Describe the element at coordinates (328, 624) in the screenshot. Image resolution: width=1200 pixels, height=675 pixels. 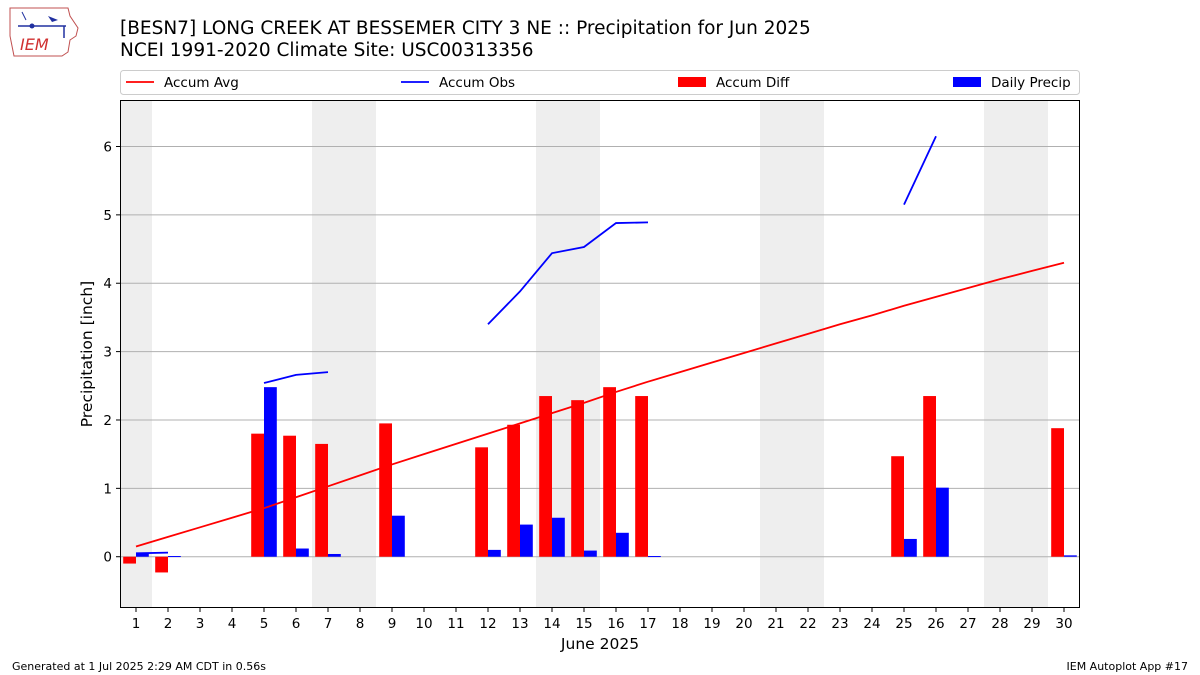
I see `x-tick-label: 7` at that location.